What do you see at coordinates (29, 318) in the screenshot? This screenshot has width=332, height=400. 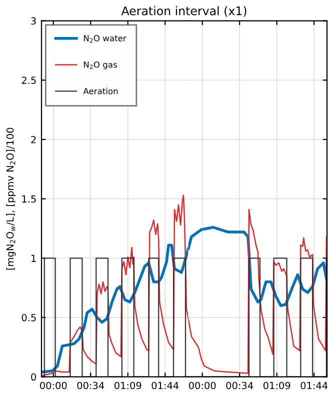 I see `y-tick-label: 0.5` at bounding box center [29, 318].